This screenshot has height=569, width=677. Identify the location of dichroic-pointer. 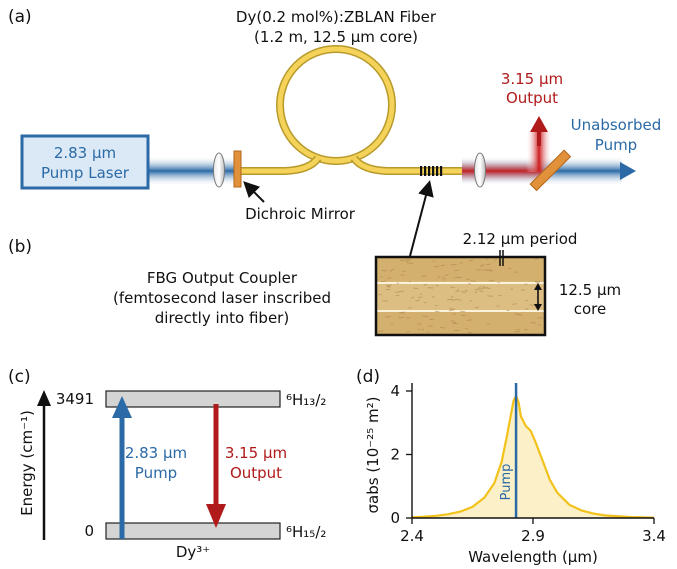
(254, 192).